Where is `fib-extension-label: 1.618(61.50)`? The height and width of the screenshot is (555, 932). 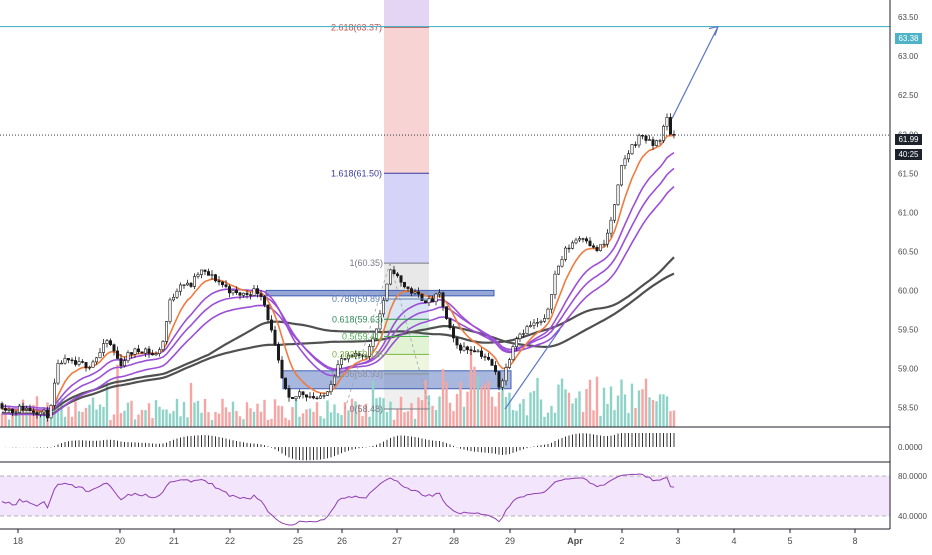
fib-extension-label: 1.618(61.50) is located at coordinates (356, 173).